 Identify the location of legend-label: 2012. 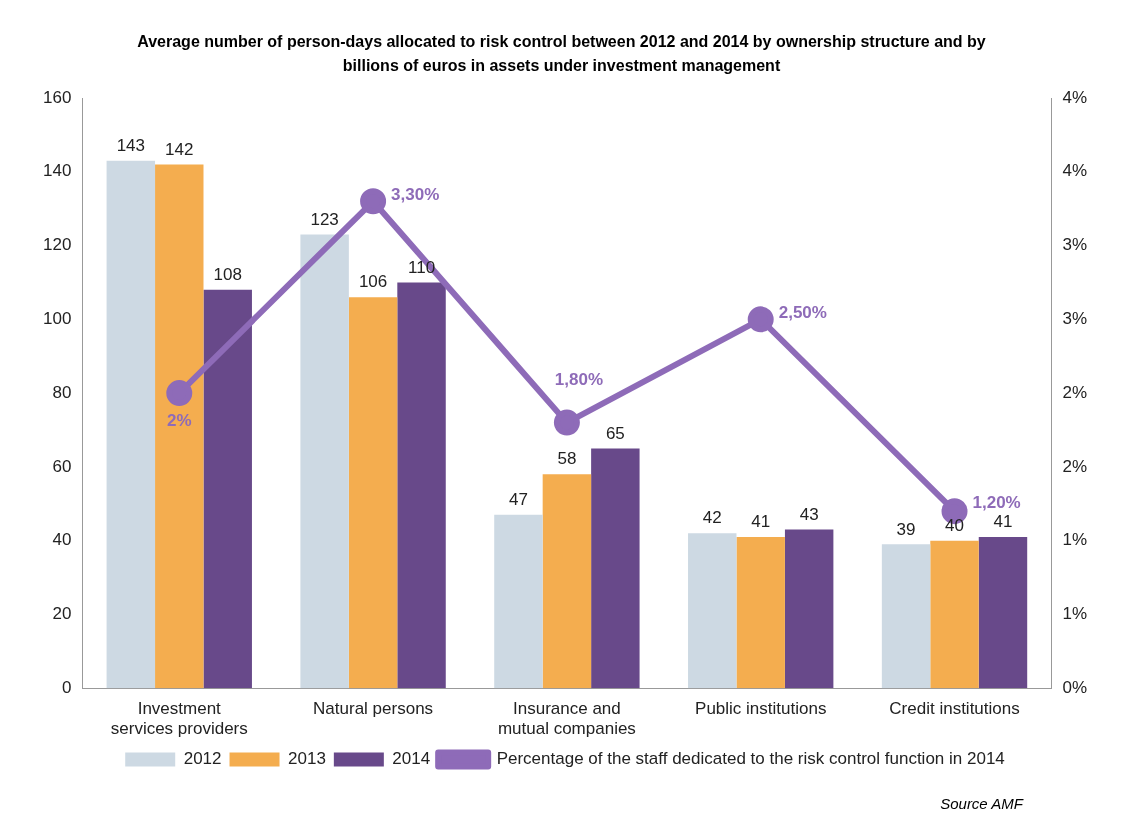
(202, 759).